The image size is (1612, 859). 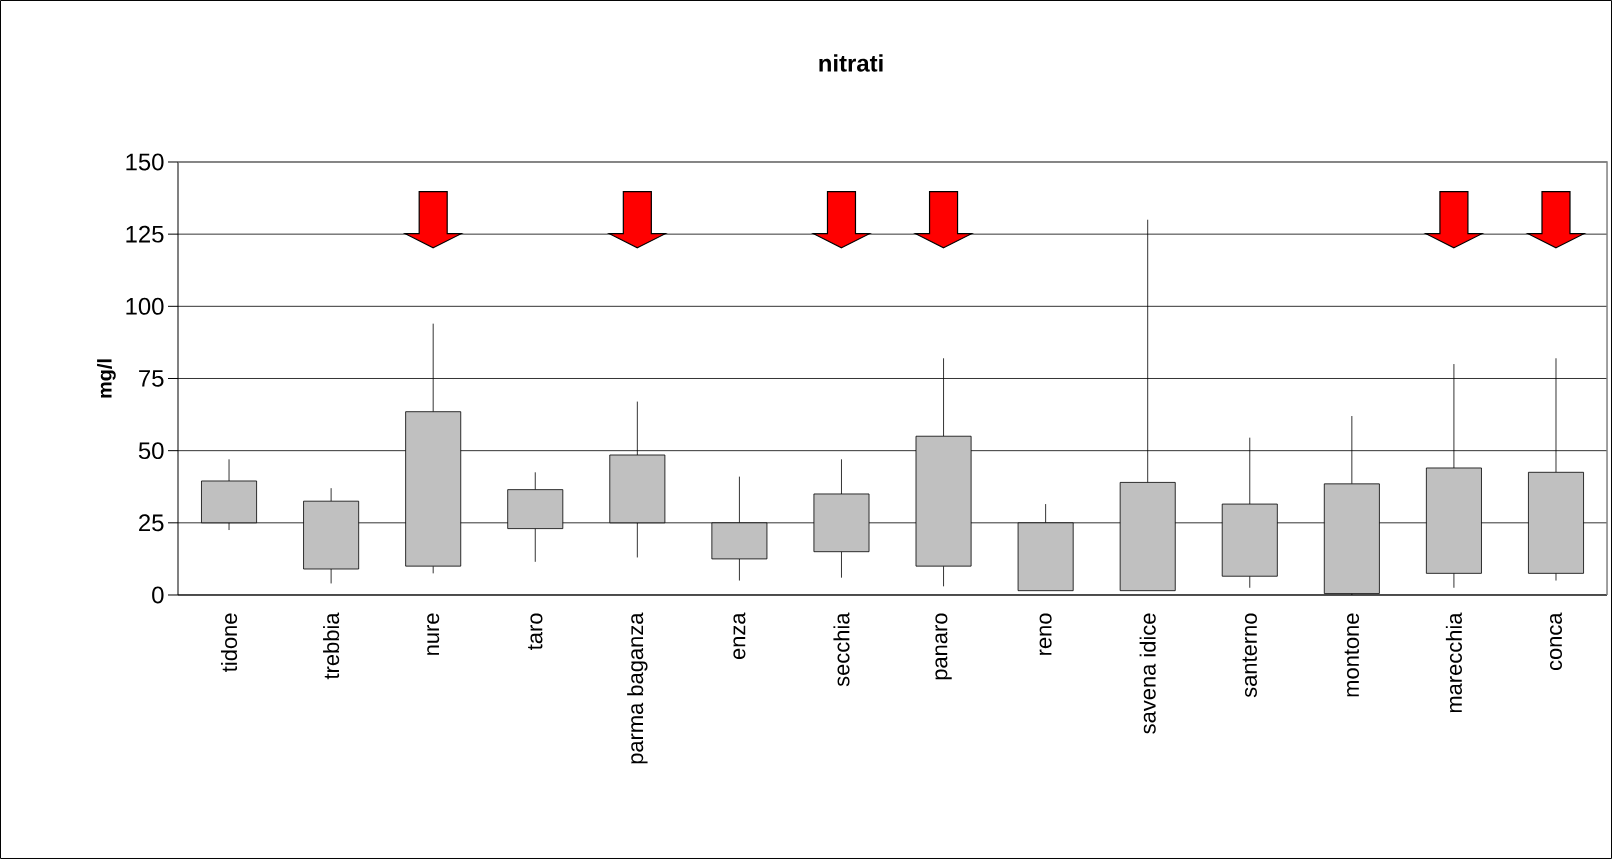 What do you see at coordinates (158, 595) in the screenshot?
I see `y-tick-label: 0` at bounding box center [158, 595].